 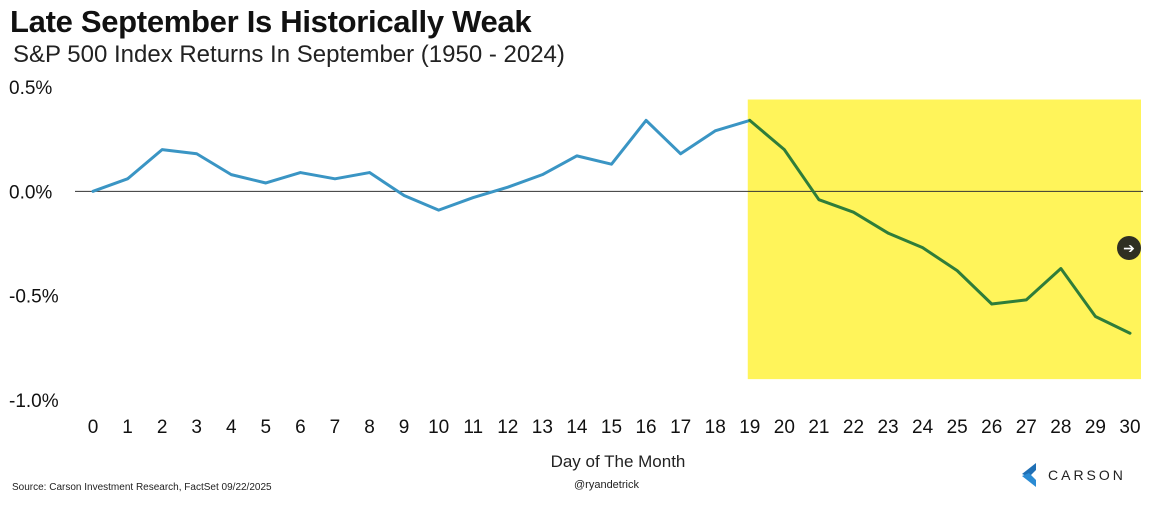 What do you see at coordinates (404, 427) in the screenshot?
I see `x-tick-label: 9` at bounding box center [404, 427].